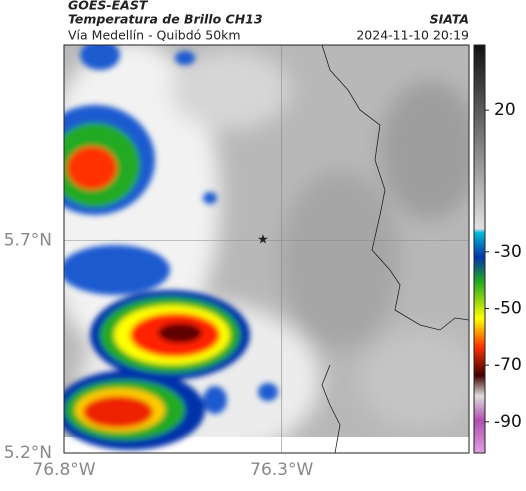 This screenshot has height=491, width=526. Describe the element at coordinates (263, 240) in the screenshot. I see `location-marker: ★` at that location.